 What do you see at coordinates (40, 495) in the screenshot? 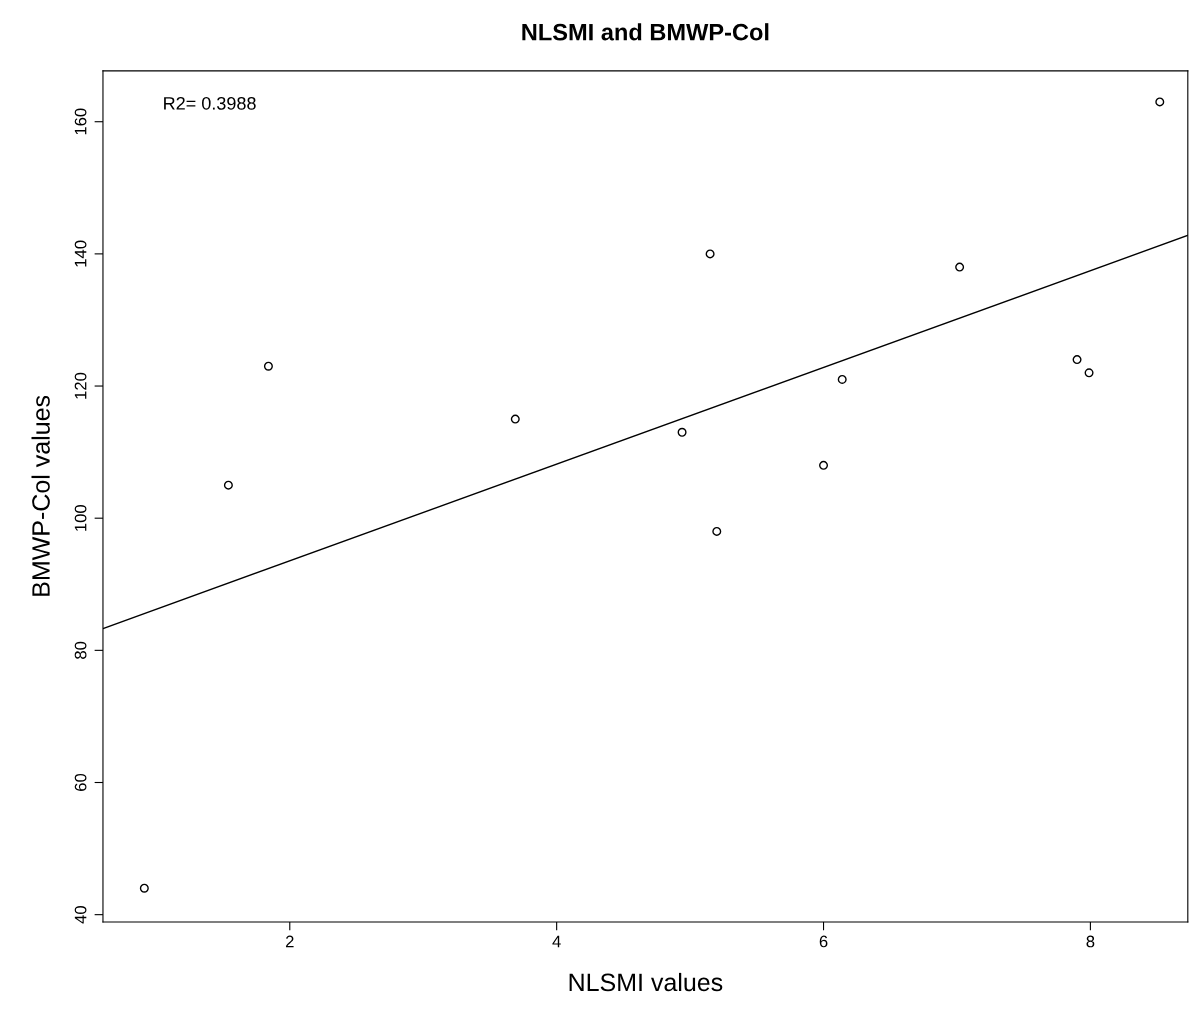
I see `y-axis-title: BMWP-Col values` at bounding box center [40, 495].